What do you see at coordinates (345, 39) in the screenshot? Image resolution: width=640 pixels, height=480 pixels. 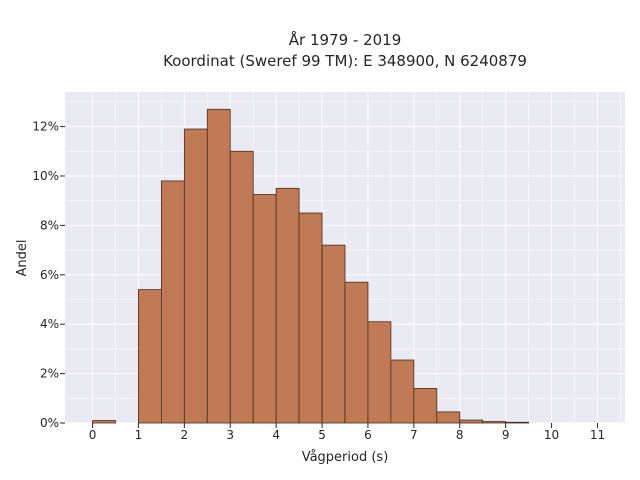 I see `chart-title: År 1979 - 2019` at bounding box center [345, 39].